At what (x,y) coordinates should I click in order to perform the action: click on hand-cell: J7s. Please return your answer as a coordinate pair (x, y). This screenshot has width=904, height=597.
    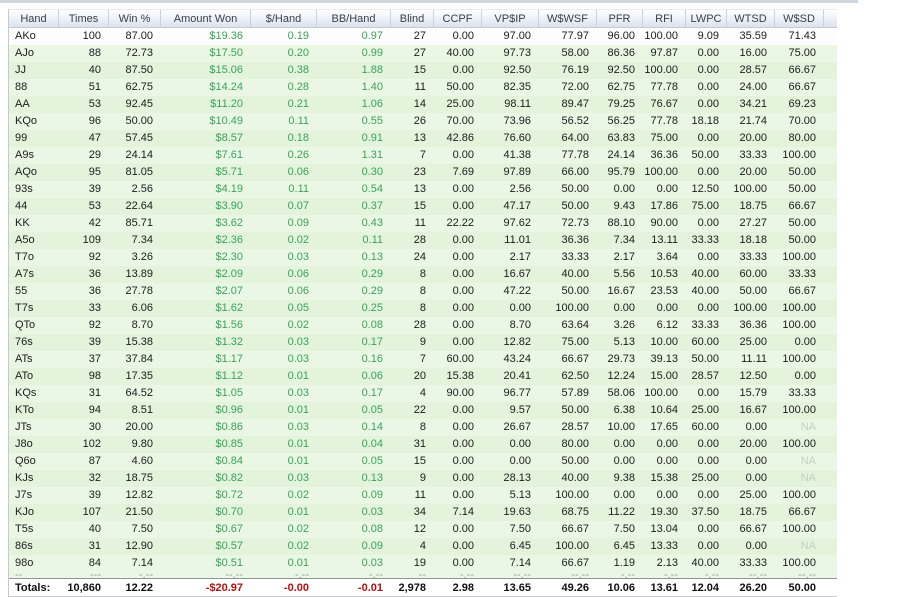
    Looking at the image, I should click on (24, 495).